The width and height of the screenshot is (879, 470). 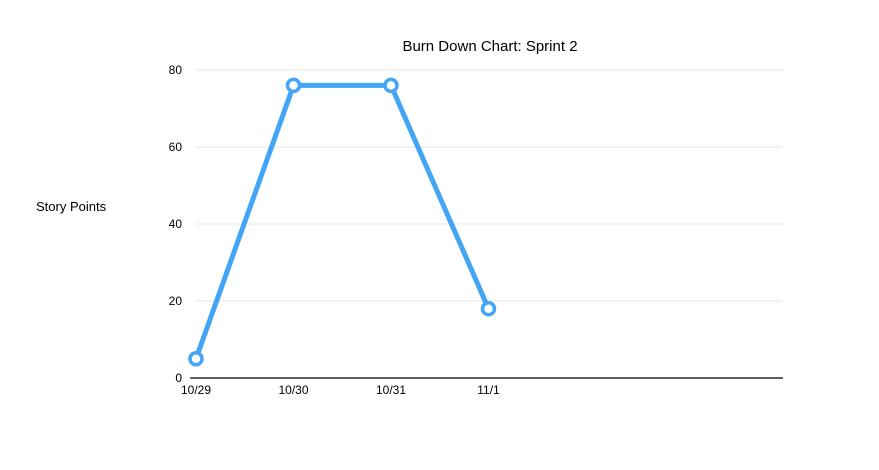 What do you see at coordinates (490, 46) in the screenshot?
I see `chart-title: Burn Down Chart: Sprint 2` at bounding box center [490, 46].